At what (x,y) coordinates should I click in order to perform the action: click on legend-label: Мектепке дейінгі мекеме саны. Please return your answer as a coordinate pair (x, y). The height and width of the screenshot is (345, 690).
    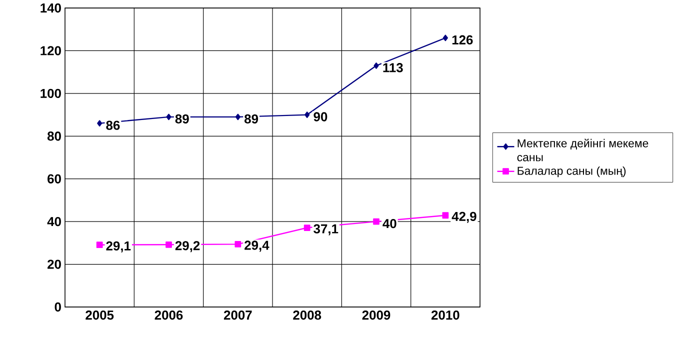
    Looking at the image, I should click on (582, 150).